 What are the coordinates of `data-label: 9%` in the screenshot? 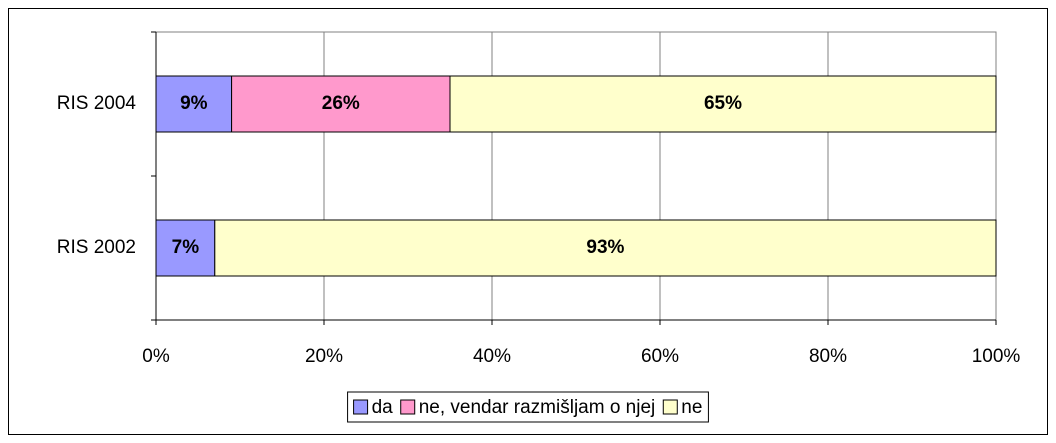 It's located at (194, 103).